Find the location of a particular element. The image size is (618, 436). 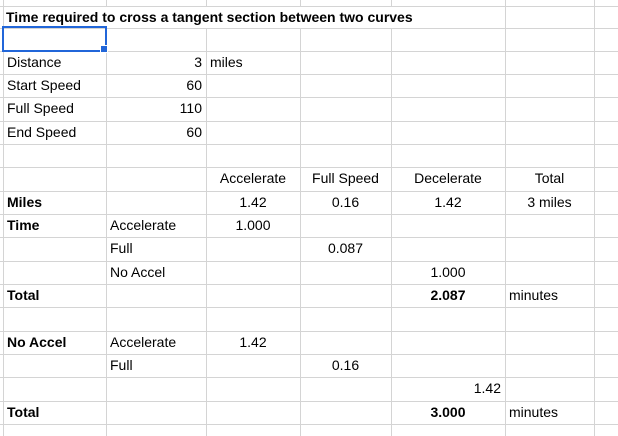

cell-start-speed-label: Start Speed is located at coordinates (44, 85).